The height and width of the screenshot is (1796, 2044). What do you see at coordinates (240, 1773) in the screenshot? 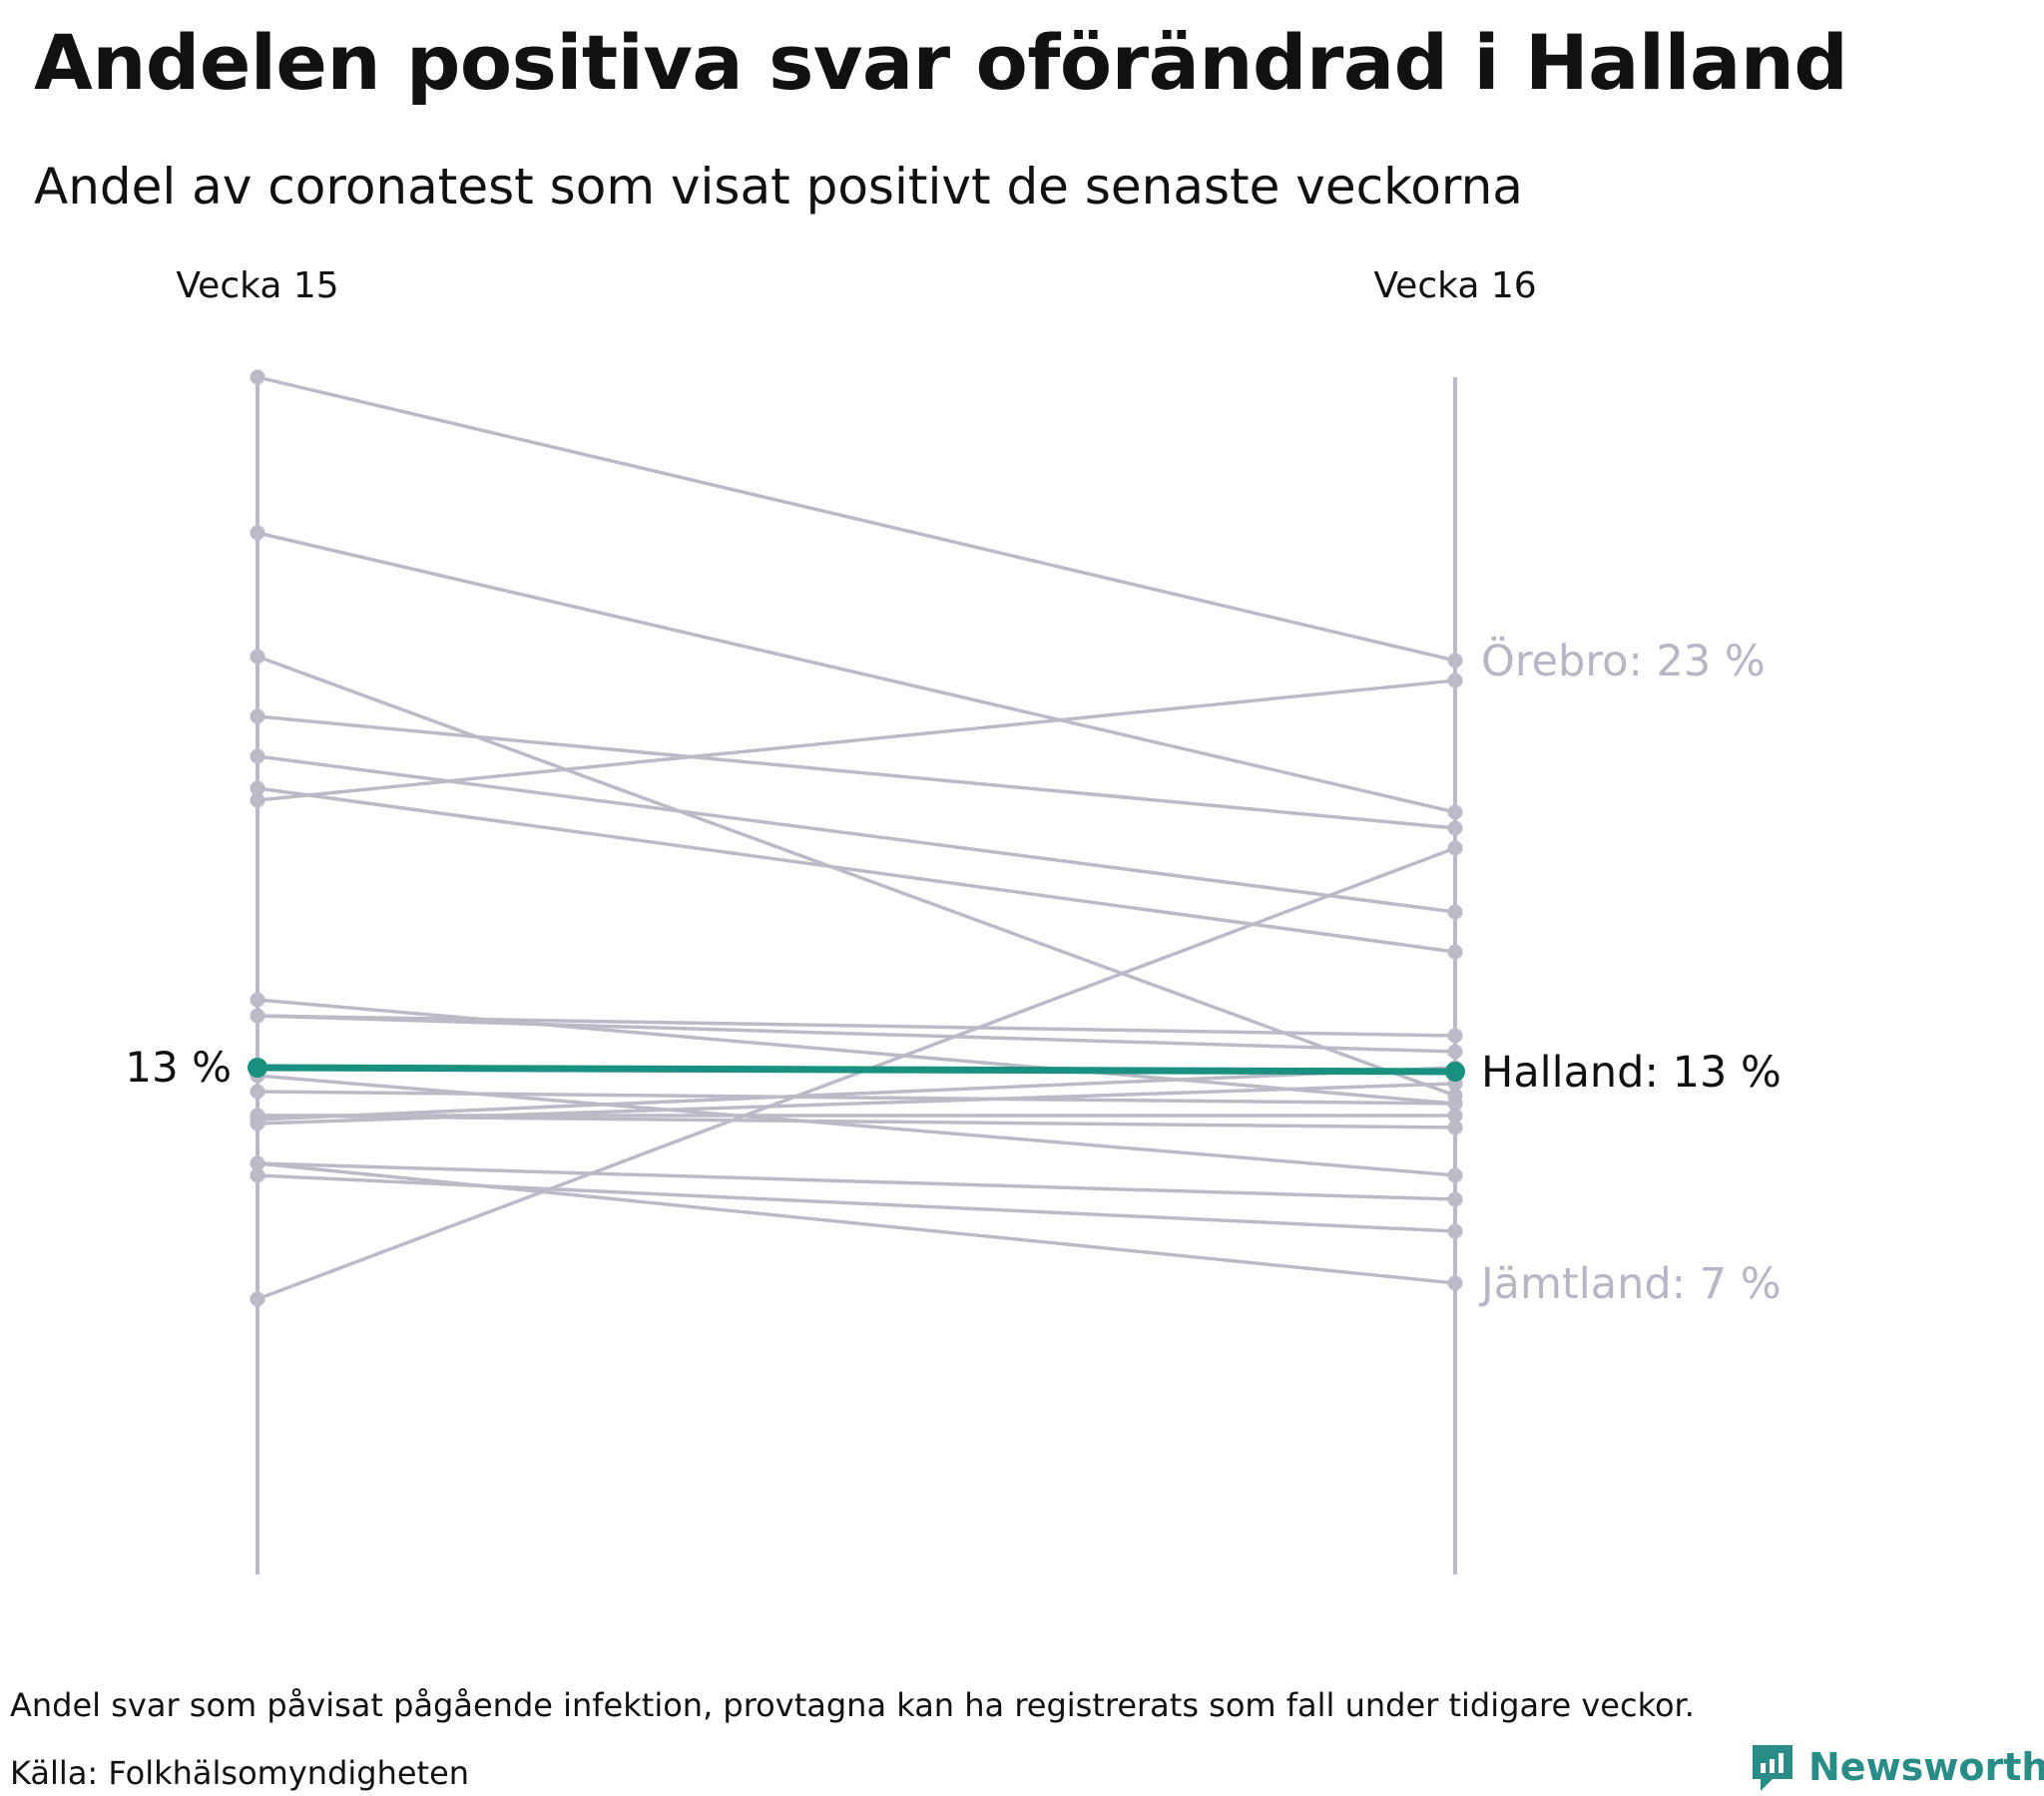
I see `source-credit: Källa: Folkhälsomyndigheten` at bounding box center [240, 1773].